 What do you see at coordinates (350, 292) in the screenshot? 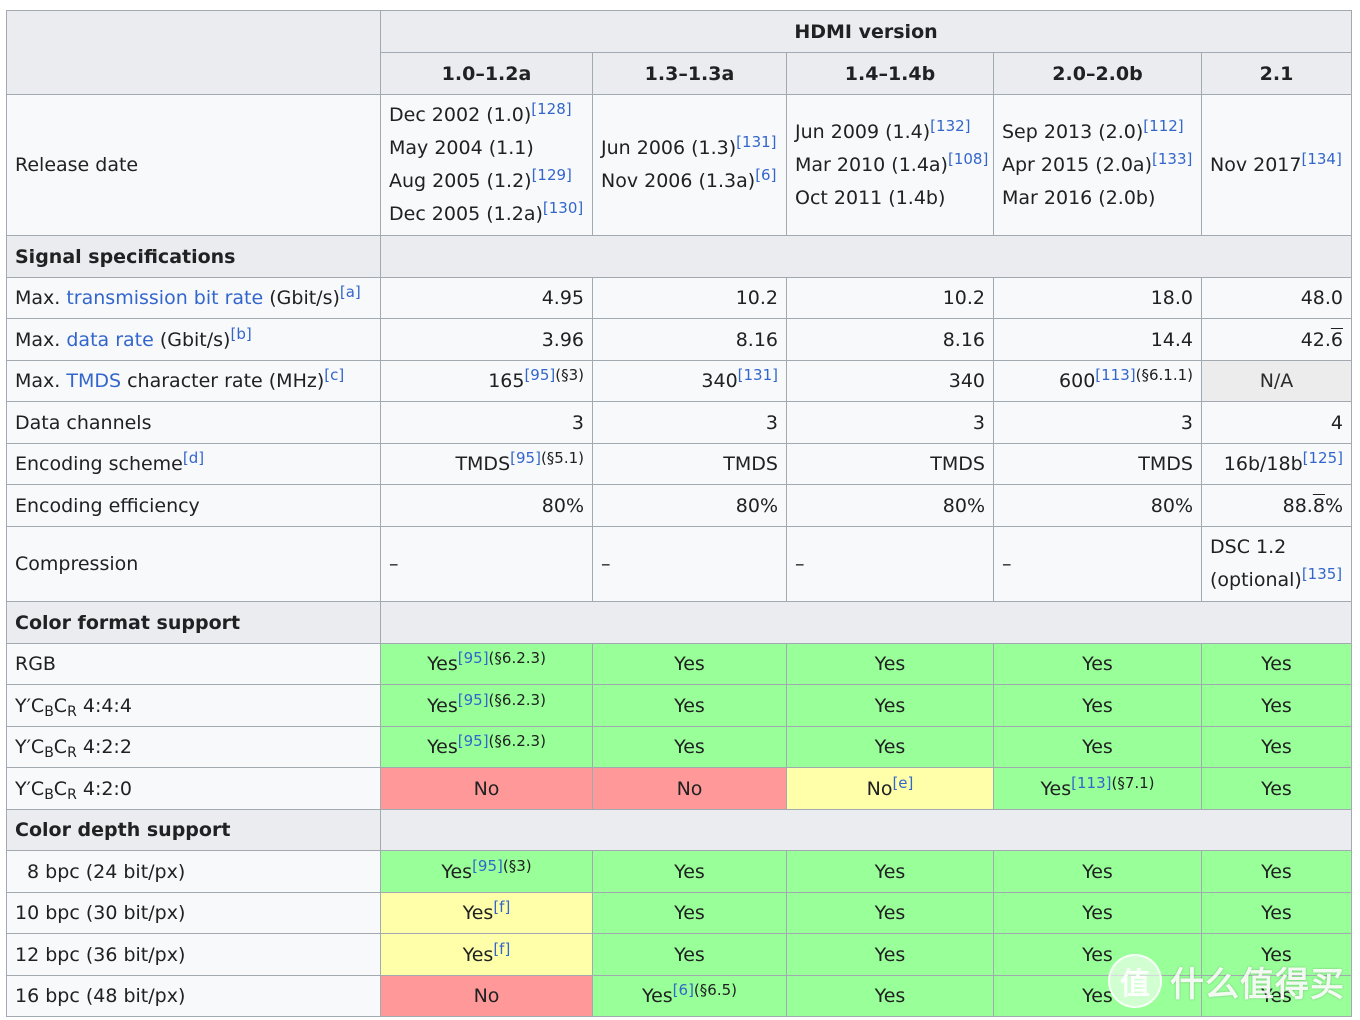
I see `note-link: [a]` at bounding box center [350, 292].